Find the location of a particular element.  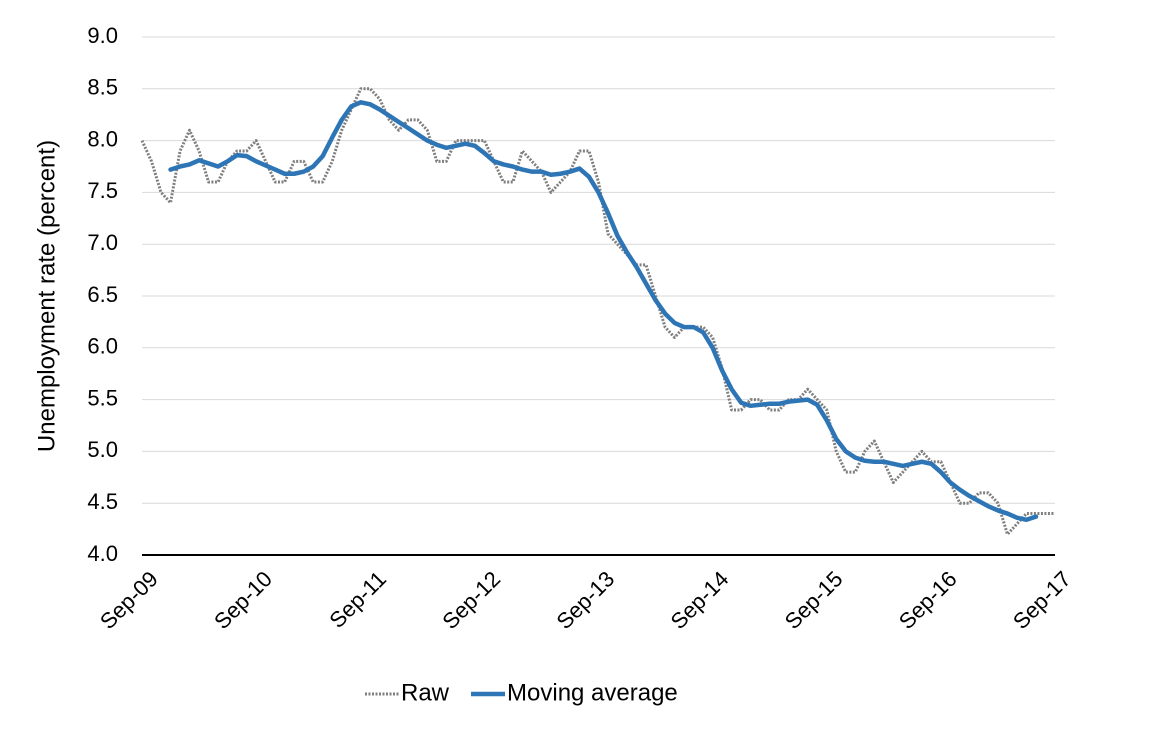

y-tick-label: 9.0 is located at coordinates (102, 35).